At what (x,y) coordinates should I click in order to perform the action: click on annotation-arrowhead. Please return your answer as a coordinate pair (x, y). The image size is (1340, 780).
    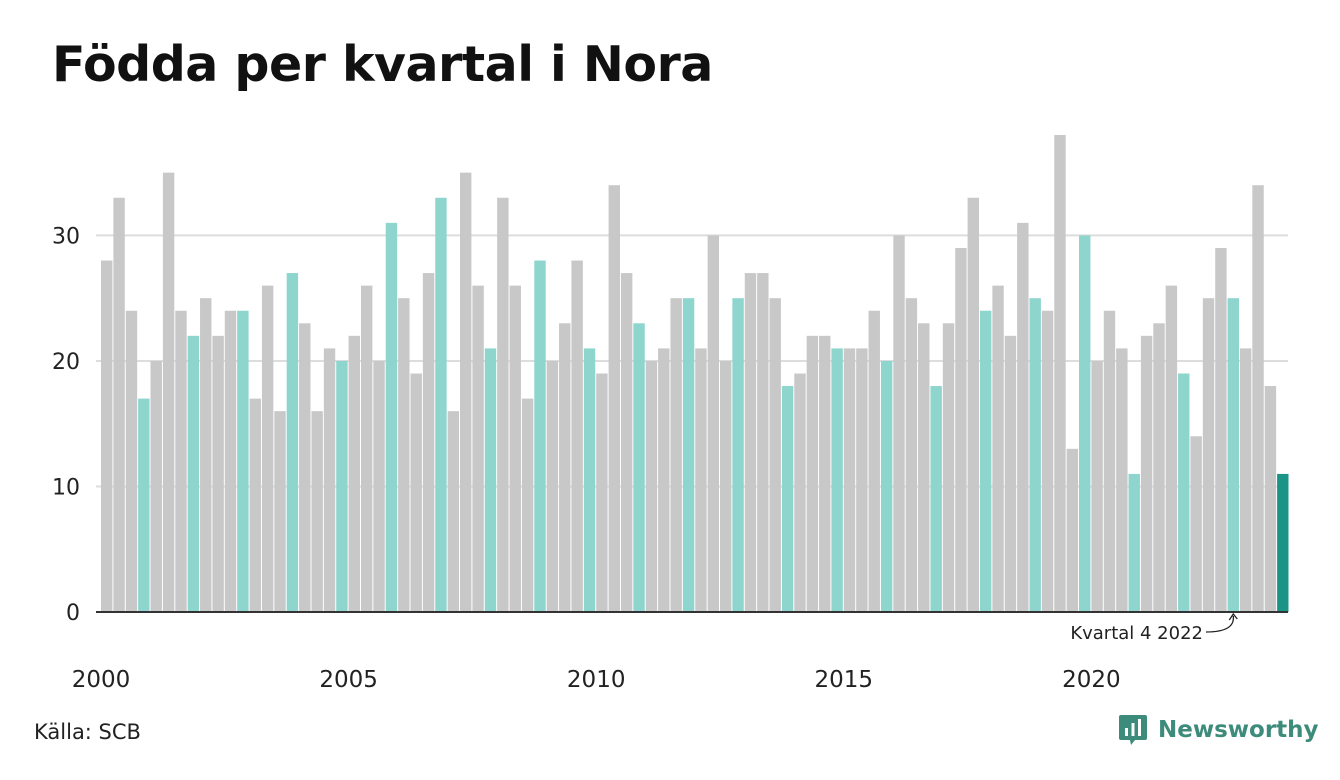
    Looking at the image, I should click on (1233, 616).